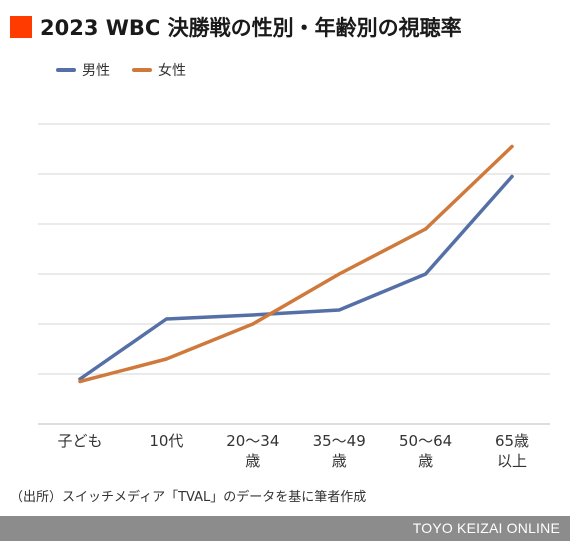 The image size is (570, 541). Describe the element at coordinates (251, 28) in the screenshot. I see `chart-title: 2023 WBC 決勝戦の性別・年齢別の視聴率` at that location.